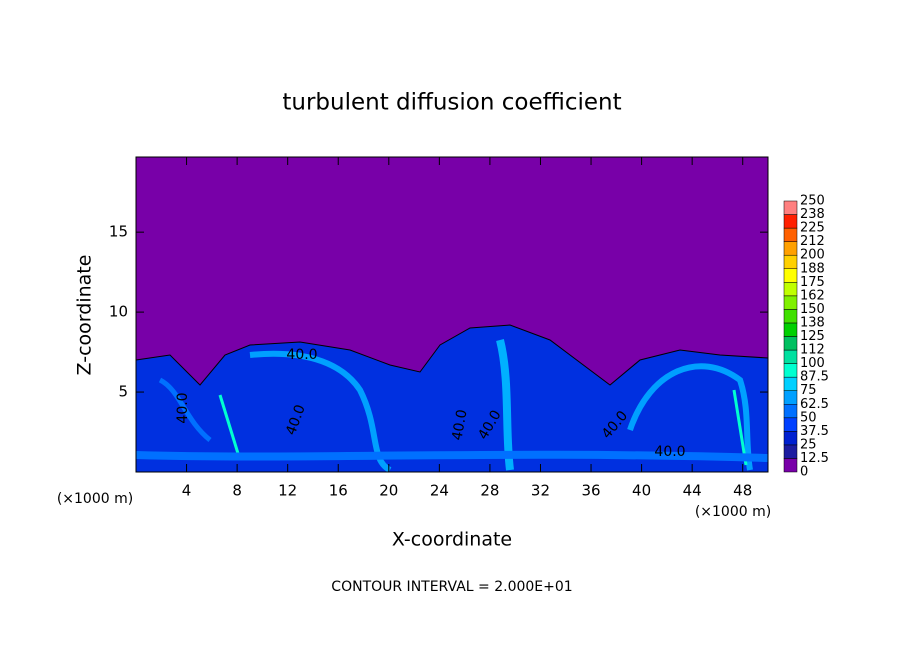 The width and height of the screenshot is (904, 658). Describe the element at coordinates (812, 336) in the screenshot. I see `colorbar-label: 125` at that location.